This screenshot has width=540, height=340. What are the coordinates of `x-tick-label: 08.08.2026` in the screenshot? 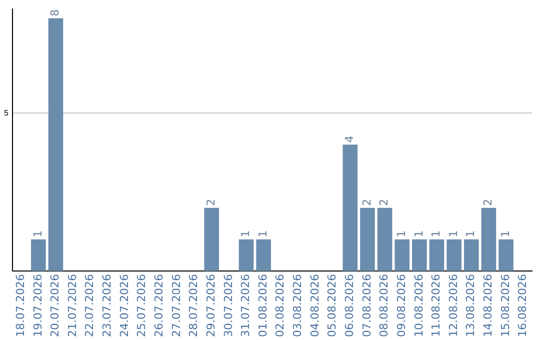 It's located at (384, 306).